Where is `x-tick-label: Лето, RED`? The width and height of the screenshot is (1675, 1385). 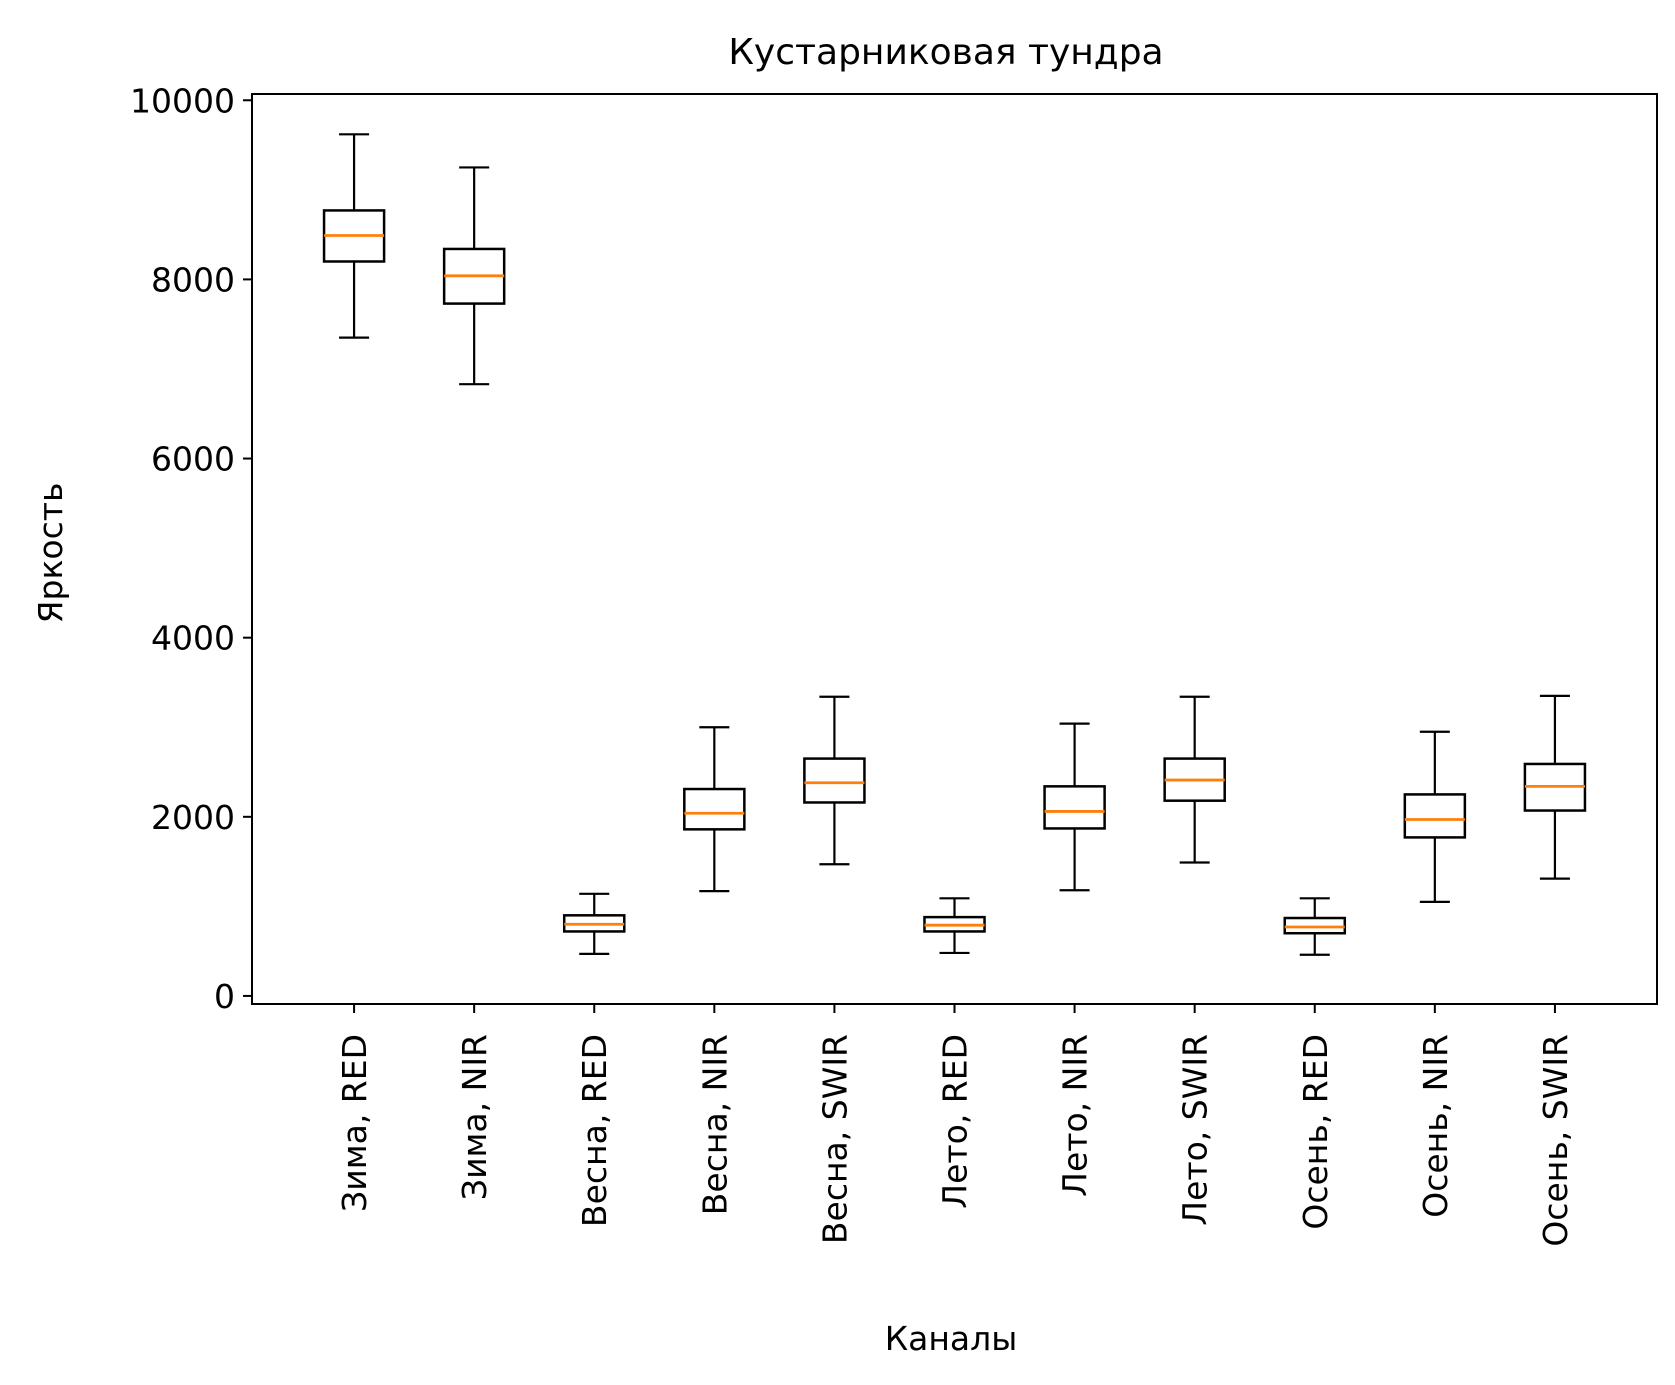
x-tick-label: Лето, RED is located at coordinates (955, 1121).